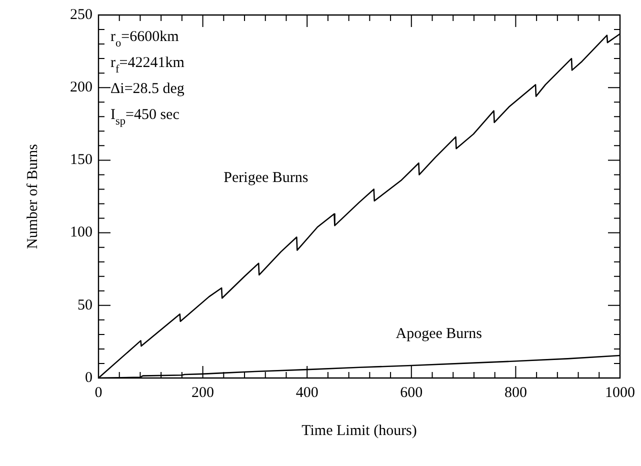 Image resolution: width=641 pixels, height=466 pixels. What do you see at coordinates (307, 392) in the screenshot?
I see `x-tick-label: 400` at bounding box center [307, 392].